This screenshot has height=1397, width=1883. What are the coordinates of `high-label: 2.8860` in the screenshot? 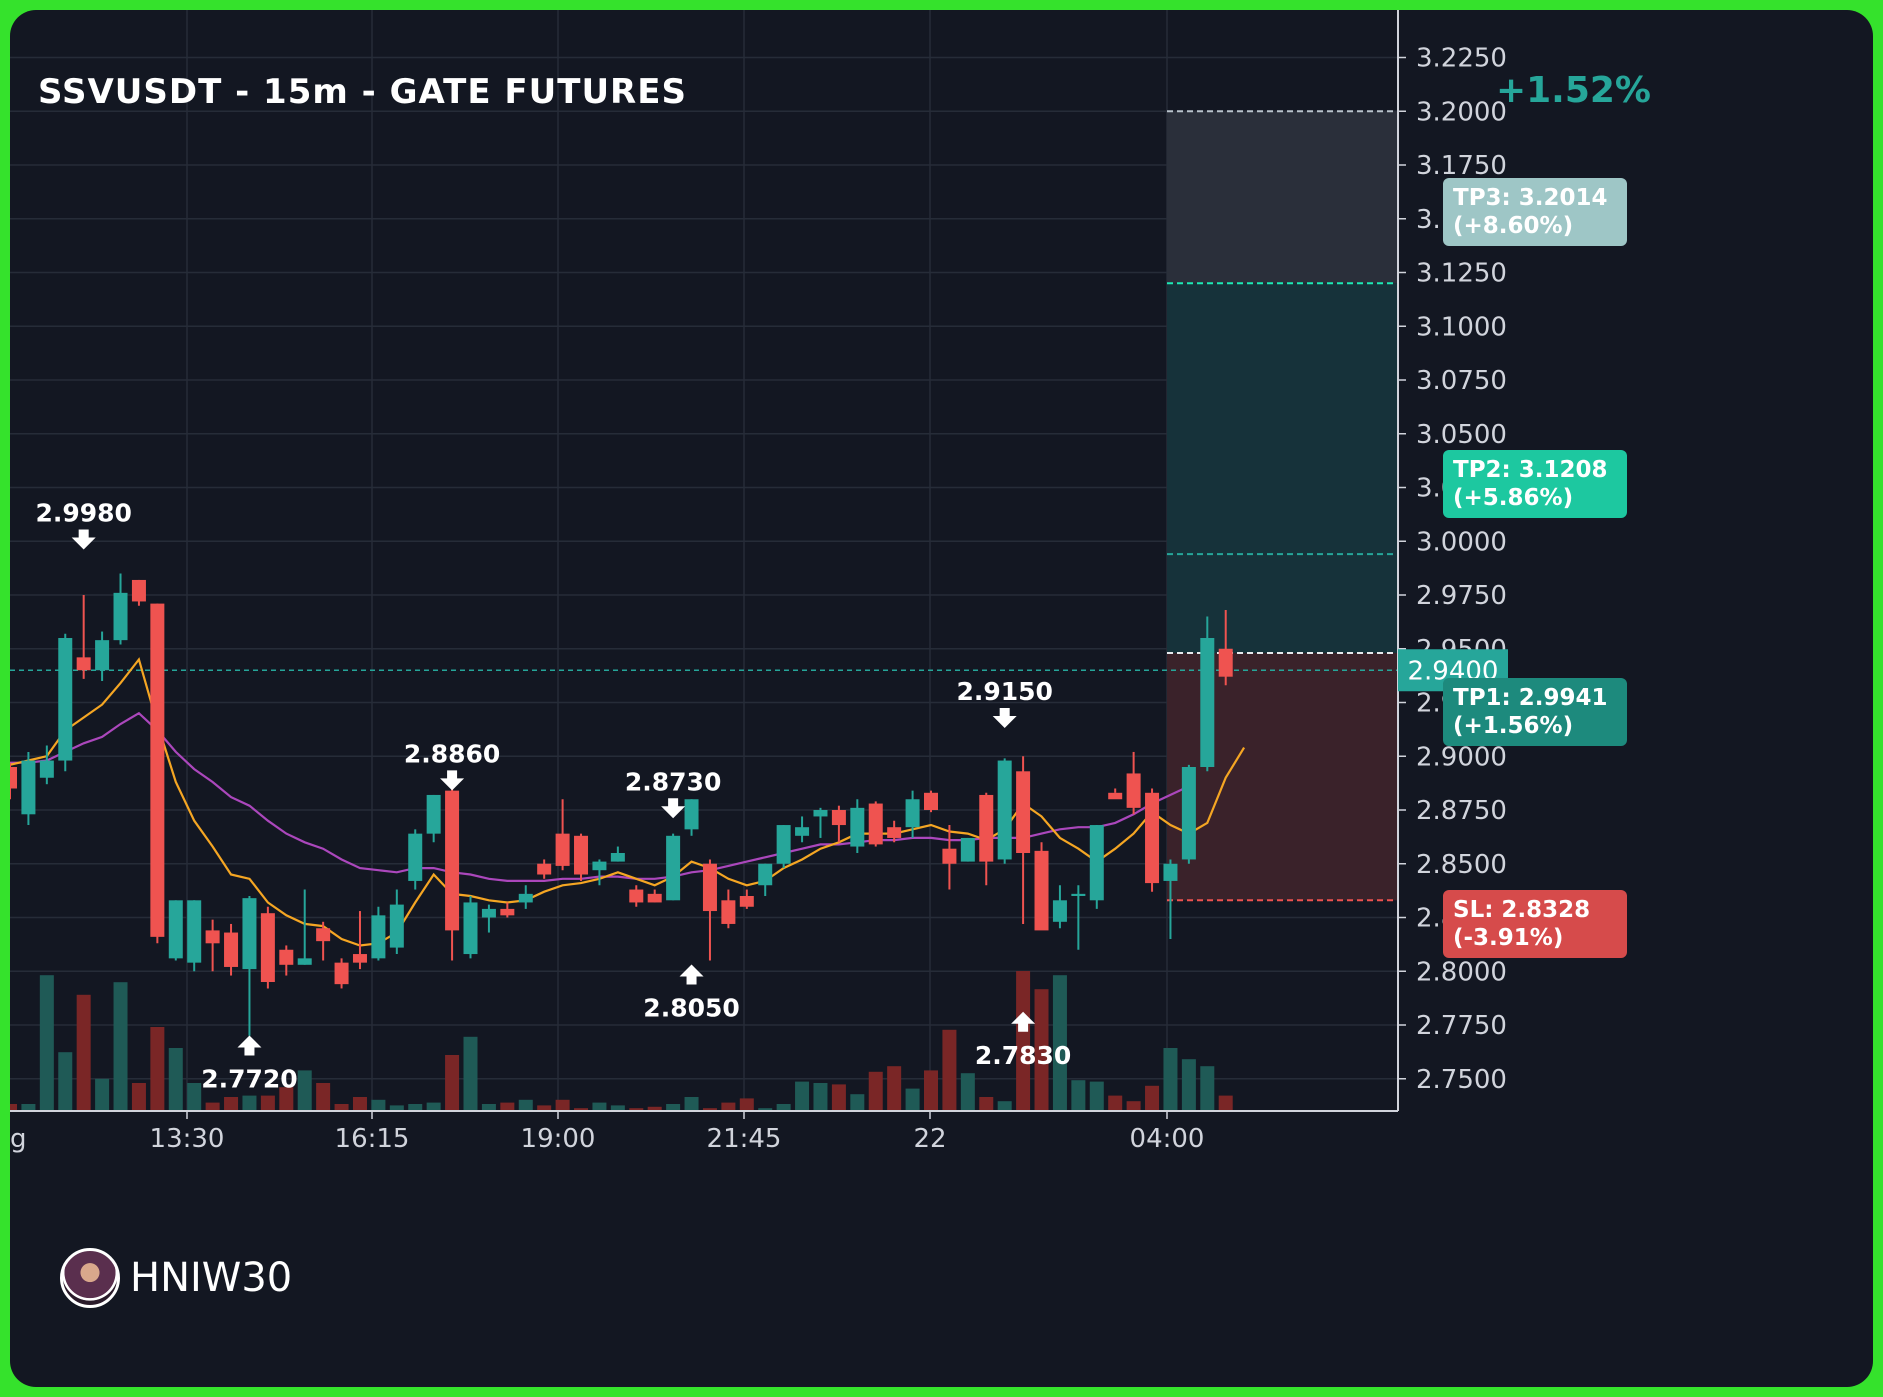 It's located at (452, 753).